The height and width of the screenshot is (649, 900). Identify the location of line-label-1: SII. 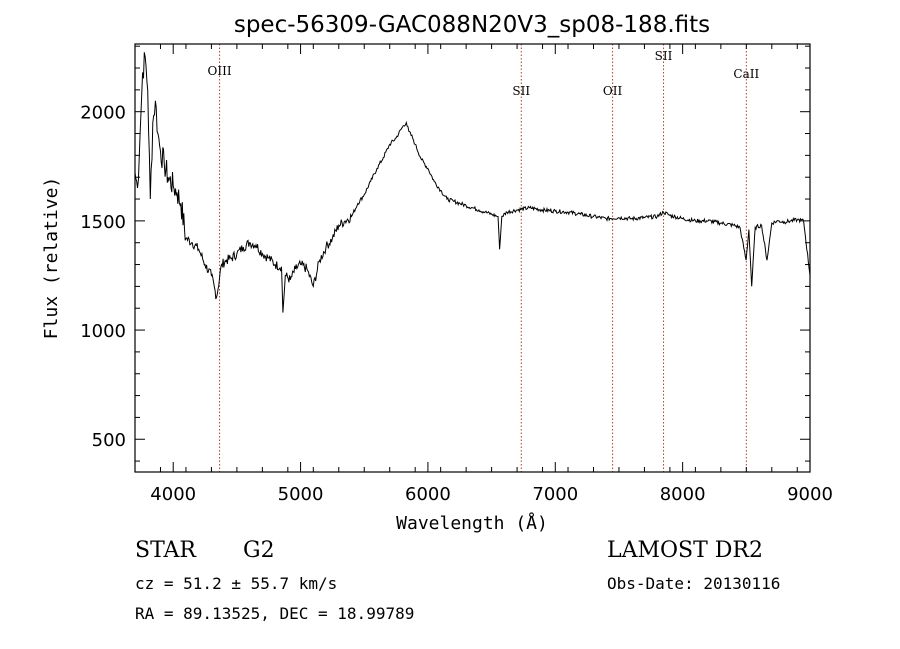
(521, 91).